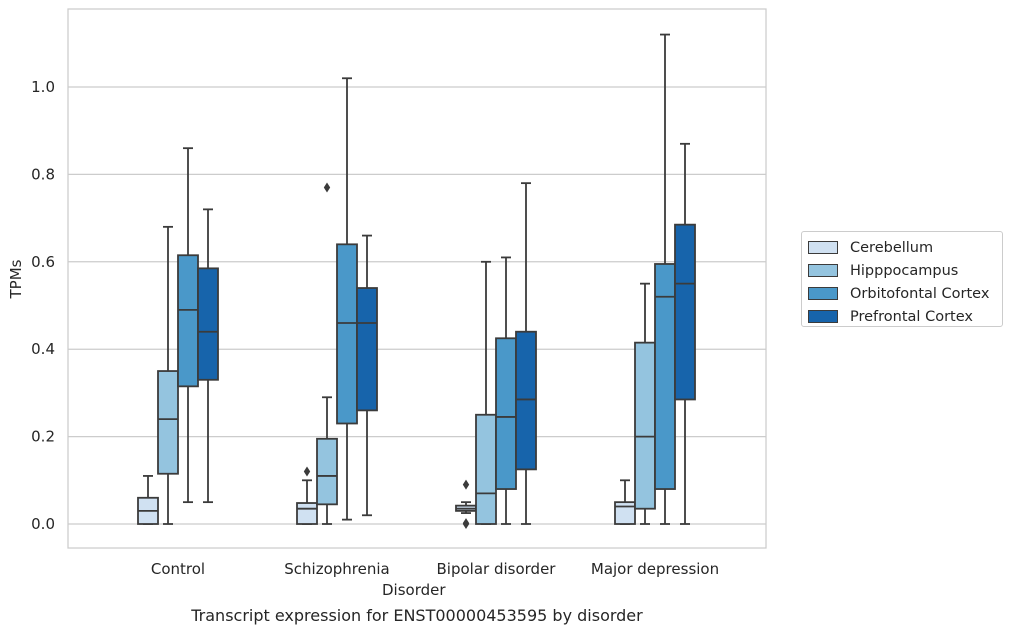  I want to click on legend-item-prefrontal-cortex: Prefrontal Cortex, so click(901, 316).